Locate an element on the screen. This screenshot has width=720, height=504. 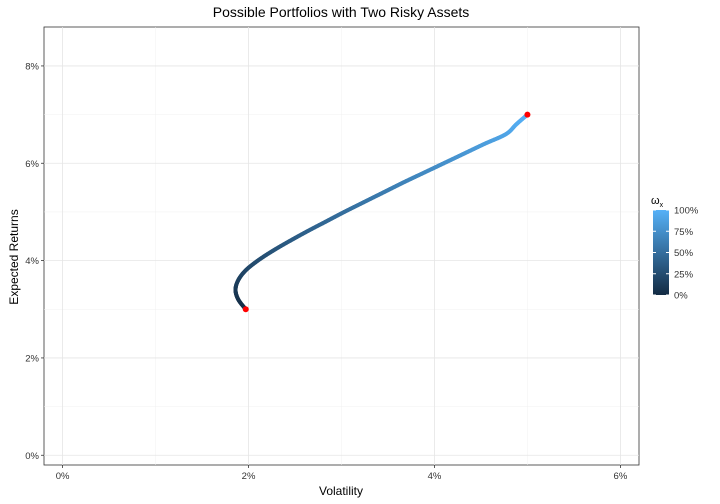
legend-label: 75% is located at coordinates (684, 232).